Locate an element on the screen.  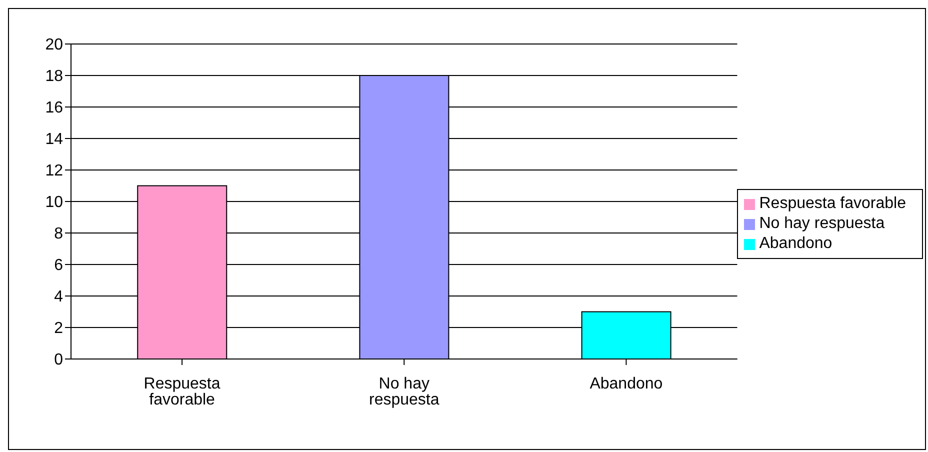
y-tick-label: 10 is located at coordinates (54, 203).